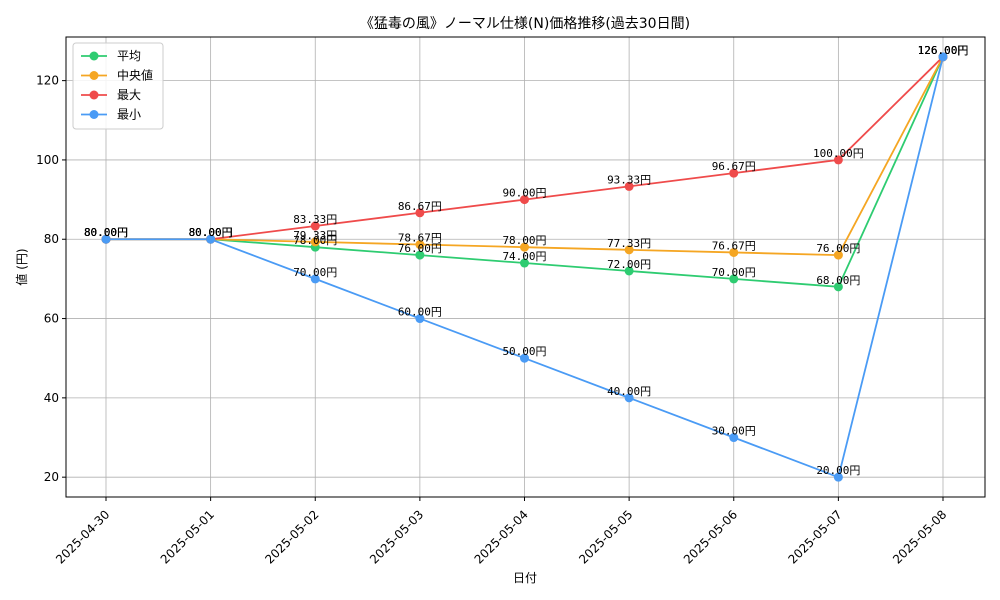 The width and height of the screenshot is (1000, 600). What do you see at coordinates (51, 239) in the screenshot?
I see `y-tick-label: 80` at bounding box center [51, 239].